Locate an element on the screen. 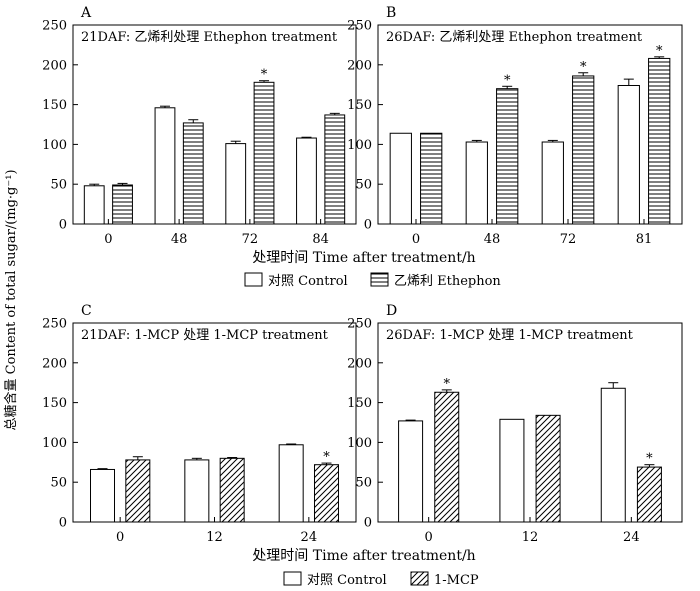  legend-top: 对照 Control 乙烯利 Ethephon is located at coordinates (372, 280).